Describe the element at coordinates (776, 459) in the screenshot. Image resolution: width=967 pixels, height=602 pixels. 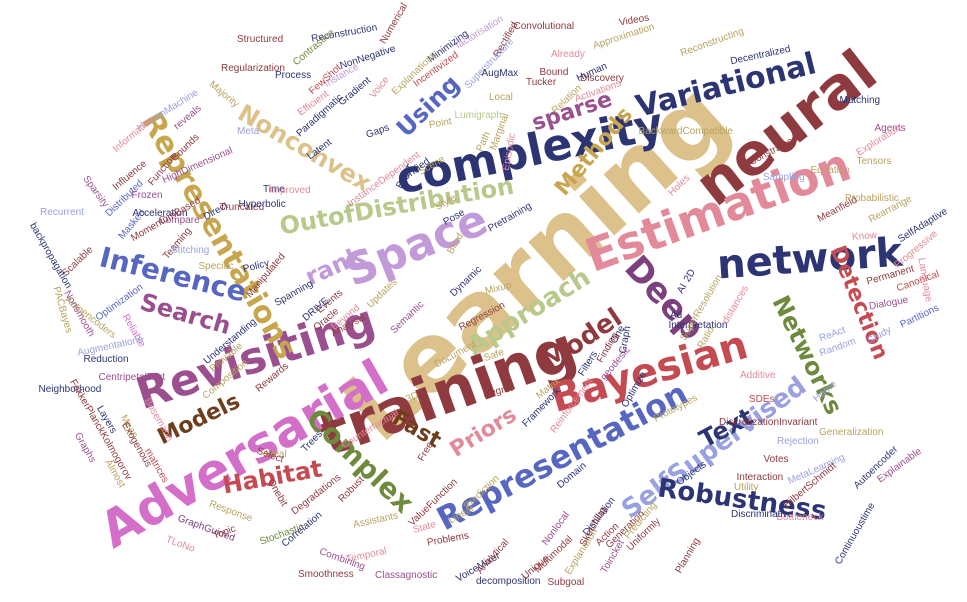
I see `cloud-word: Votes` at that location.